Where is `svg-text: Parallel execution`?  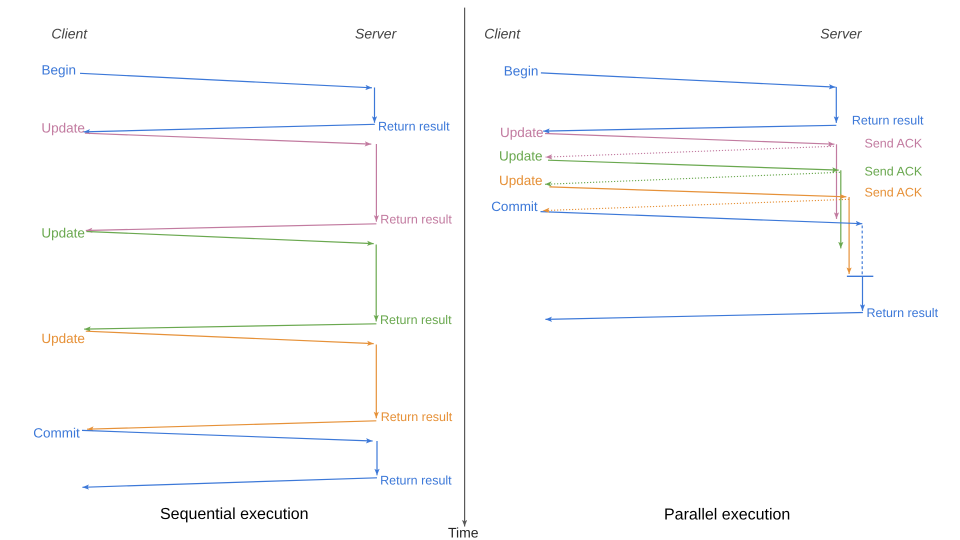
svg-text: Parallel execution is located at coordinates (727, 514).